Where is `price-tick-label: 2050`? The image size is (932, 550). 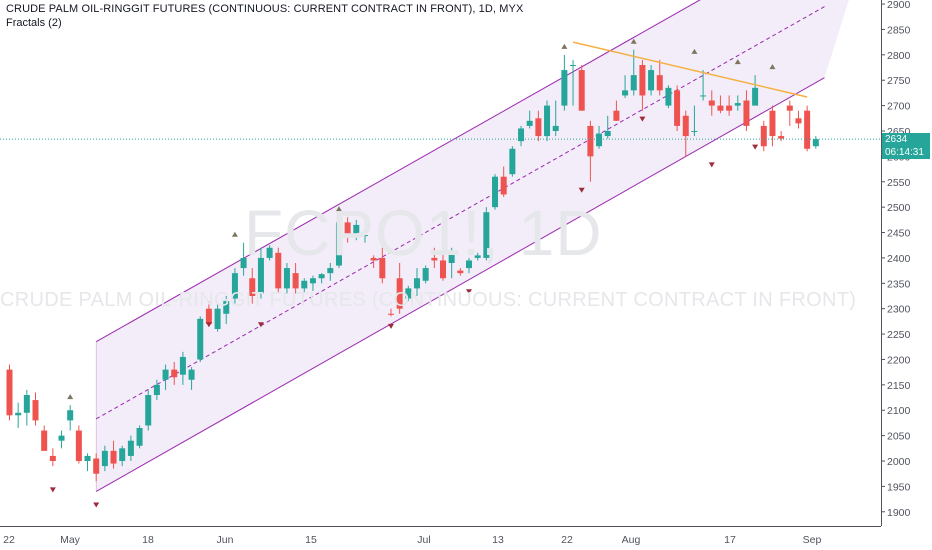
price-tick-label: 2050 is located at coordinates (899, 437).